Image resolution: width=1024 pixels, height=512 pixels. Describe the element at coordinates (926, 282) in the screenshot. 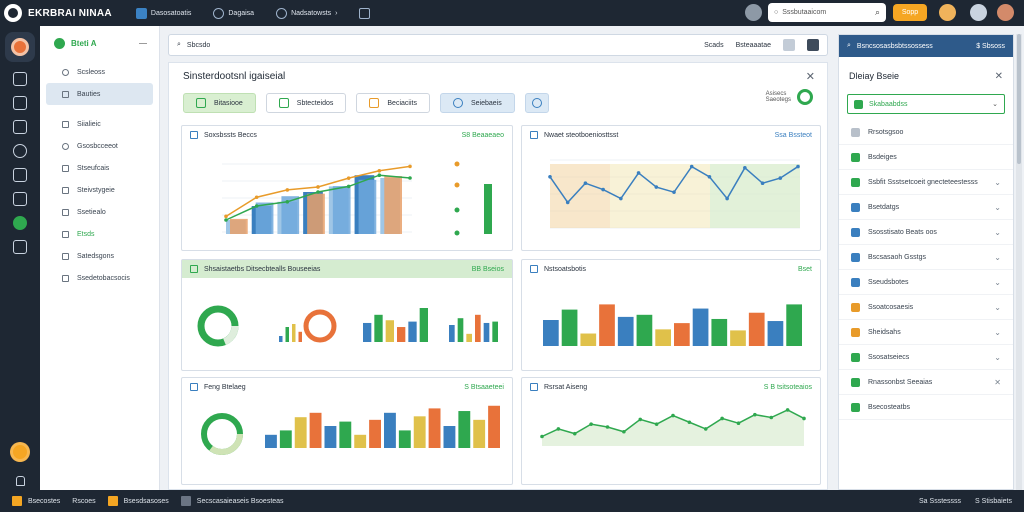

I see `list-item: Sseudsbotes ⌄` at that location.